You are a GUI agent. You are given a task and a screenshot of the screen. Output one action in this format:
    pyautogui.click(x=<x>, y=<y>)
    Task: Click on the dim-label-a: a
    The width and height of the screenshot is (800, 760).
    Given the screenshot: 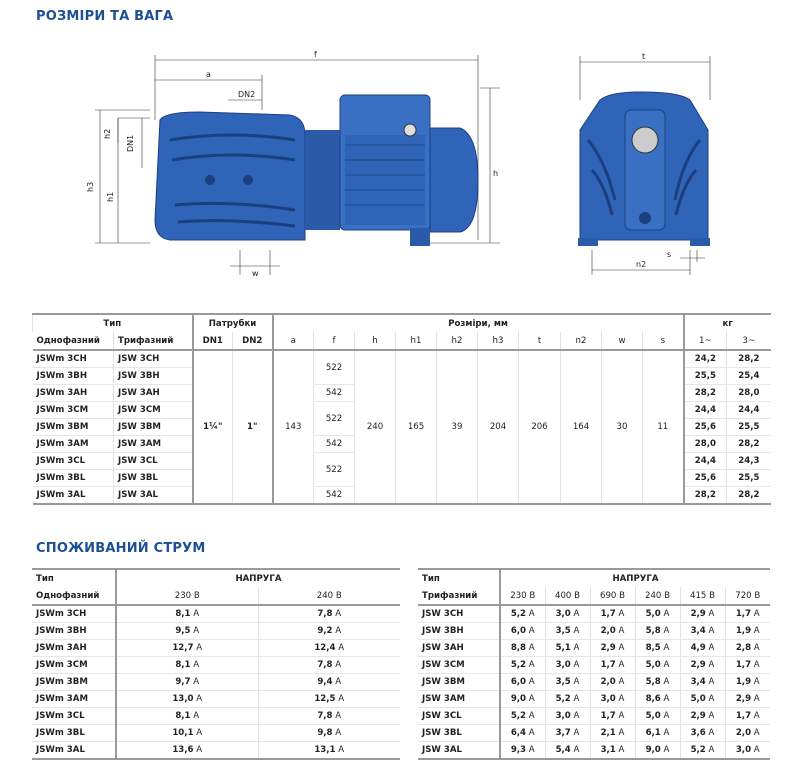 What is the action you would take?
    pyautogui.click(x=208, y=74)
    